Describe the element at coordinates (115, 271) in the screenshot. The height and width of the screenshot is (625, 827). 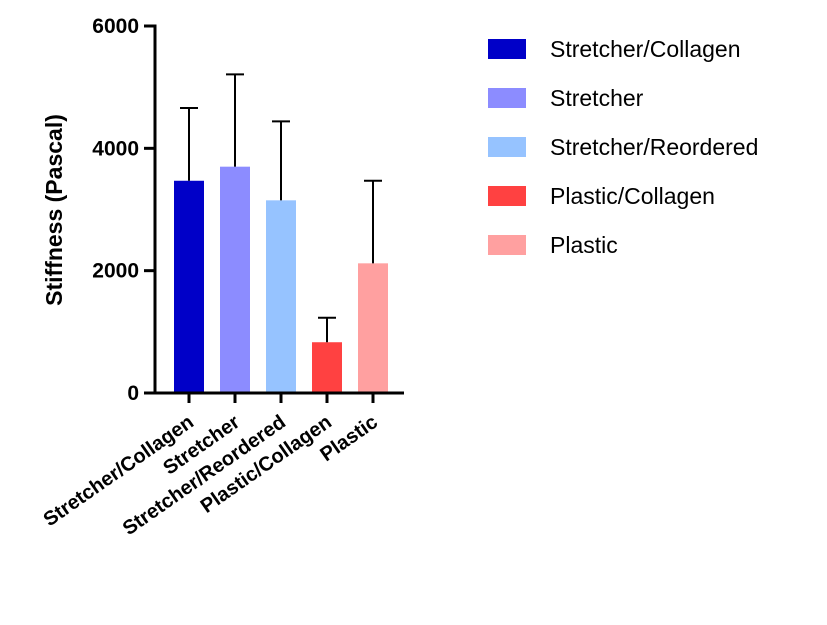
I see `y-tick-label: 2000` at that location.